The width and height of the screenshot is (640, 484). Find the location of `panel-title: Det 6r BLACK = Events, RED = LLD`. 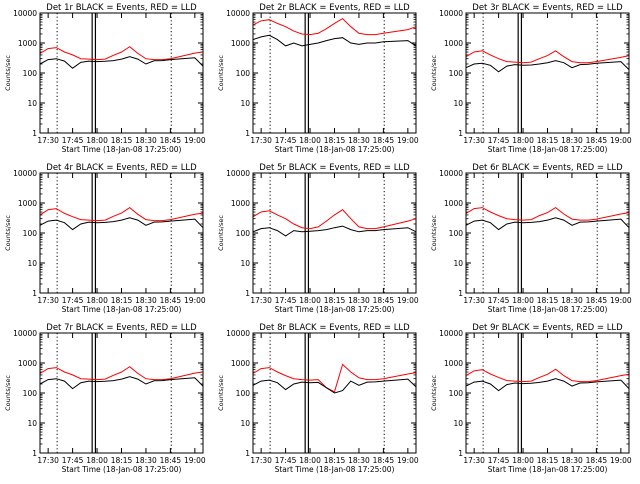

panel-title: Det 6r BLACK = Events, RED = LLD is located at coordinates (547, 168).